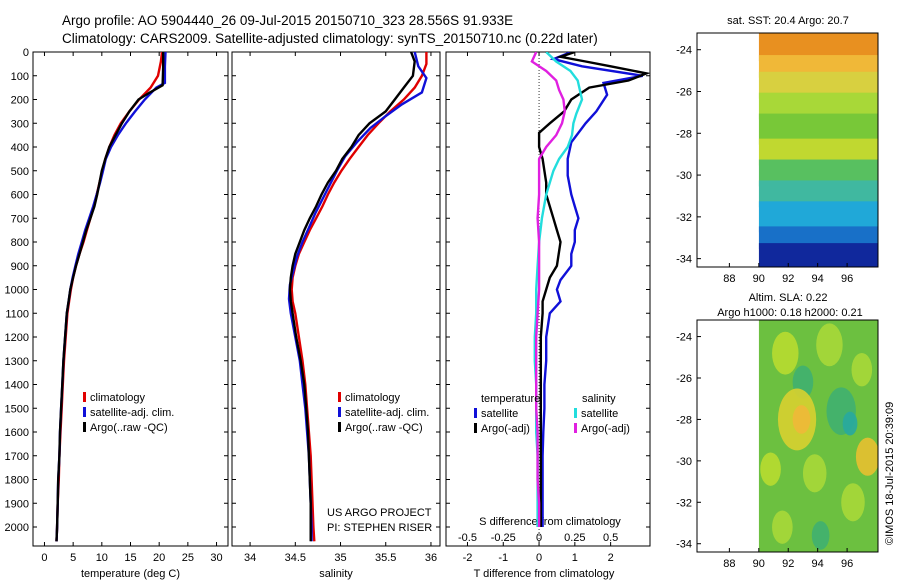 This screenshot has height=580, width=900. I want to click on temperature-x-axis-label: temperature (deg C), so click(130, 574).